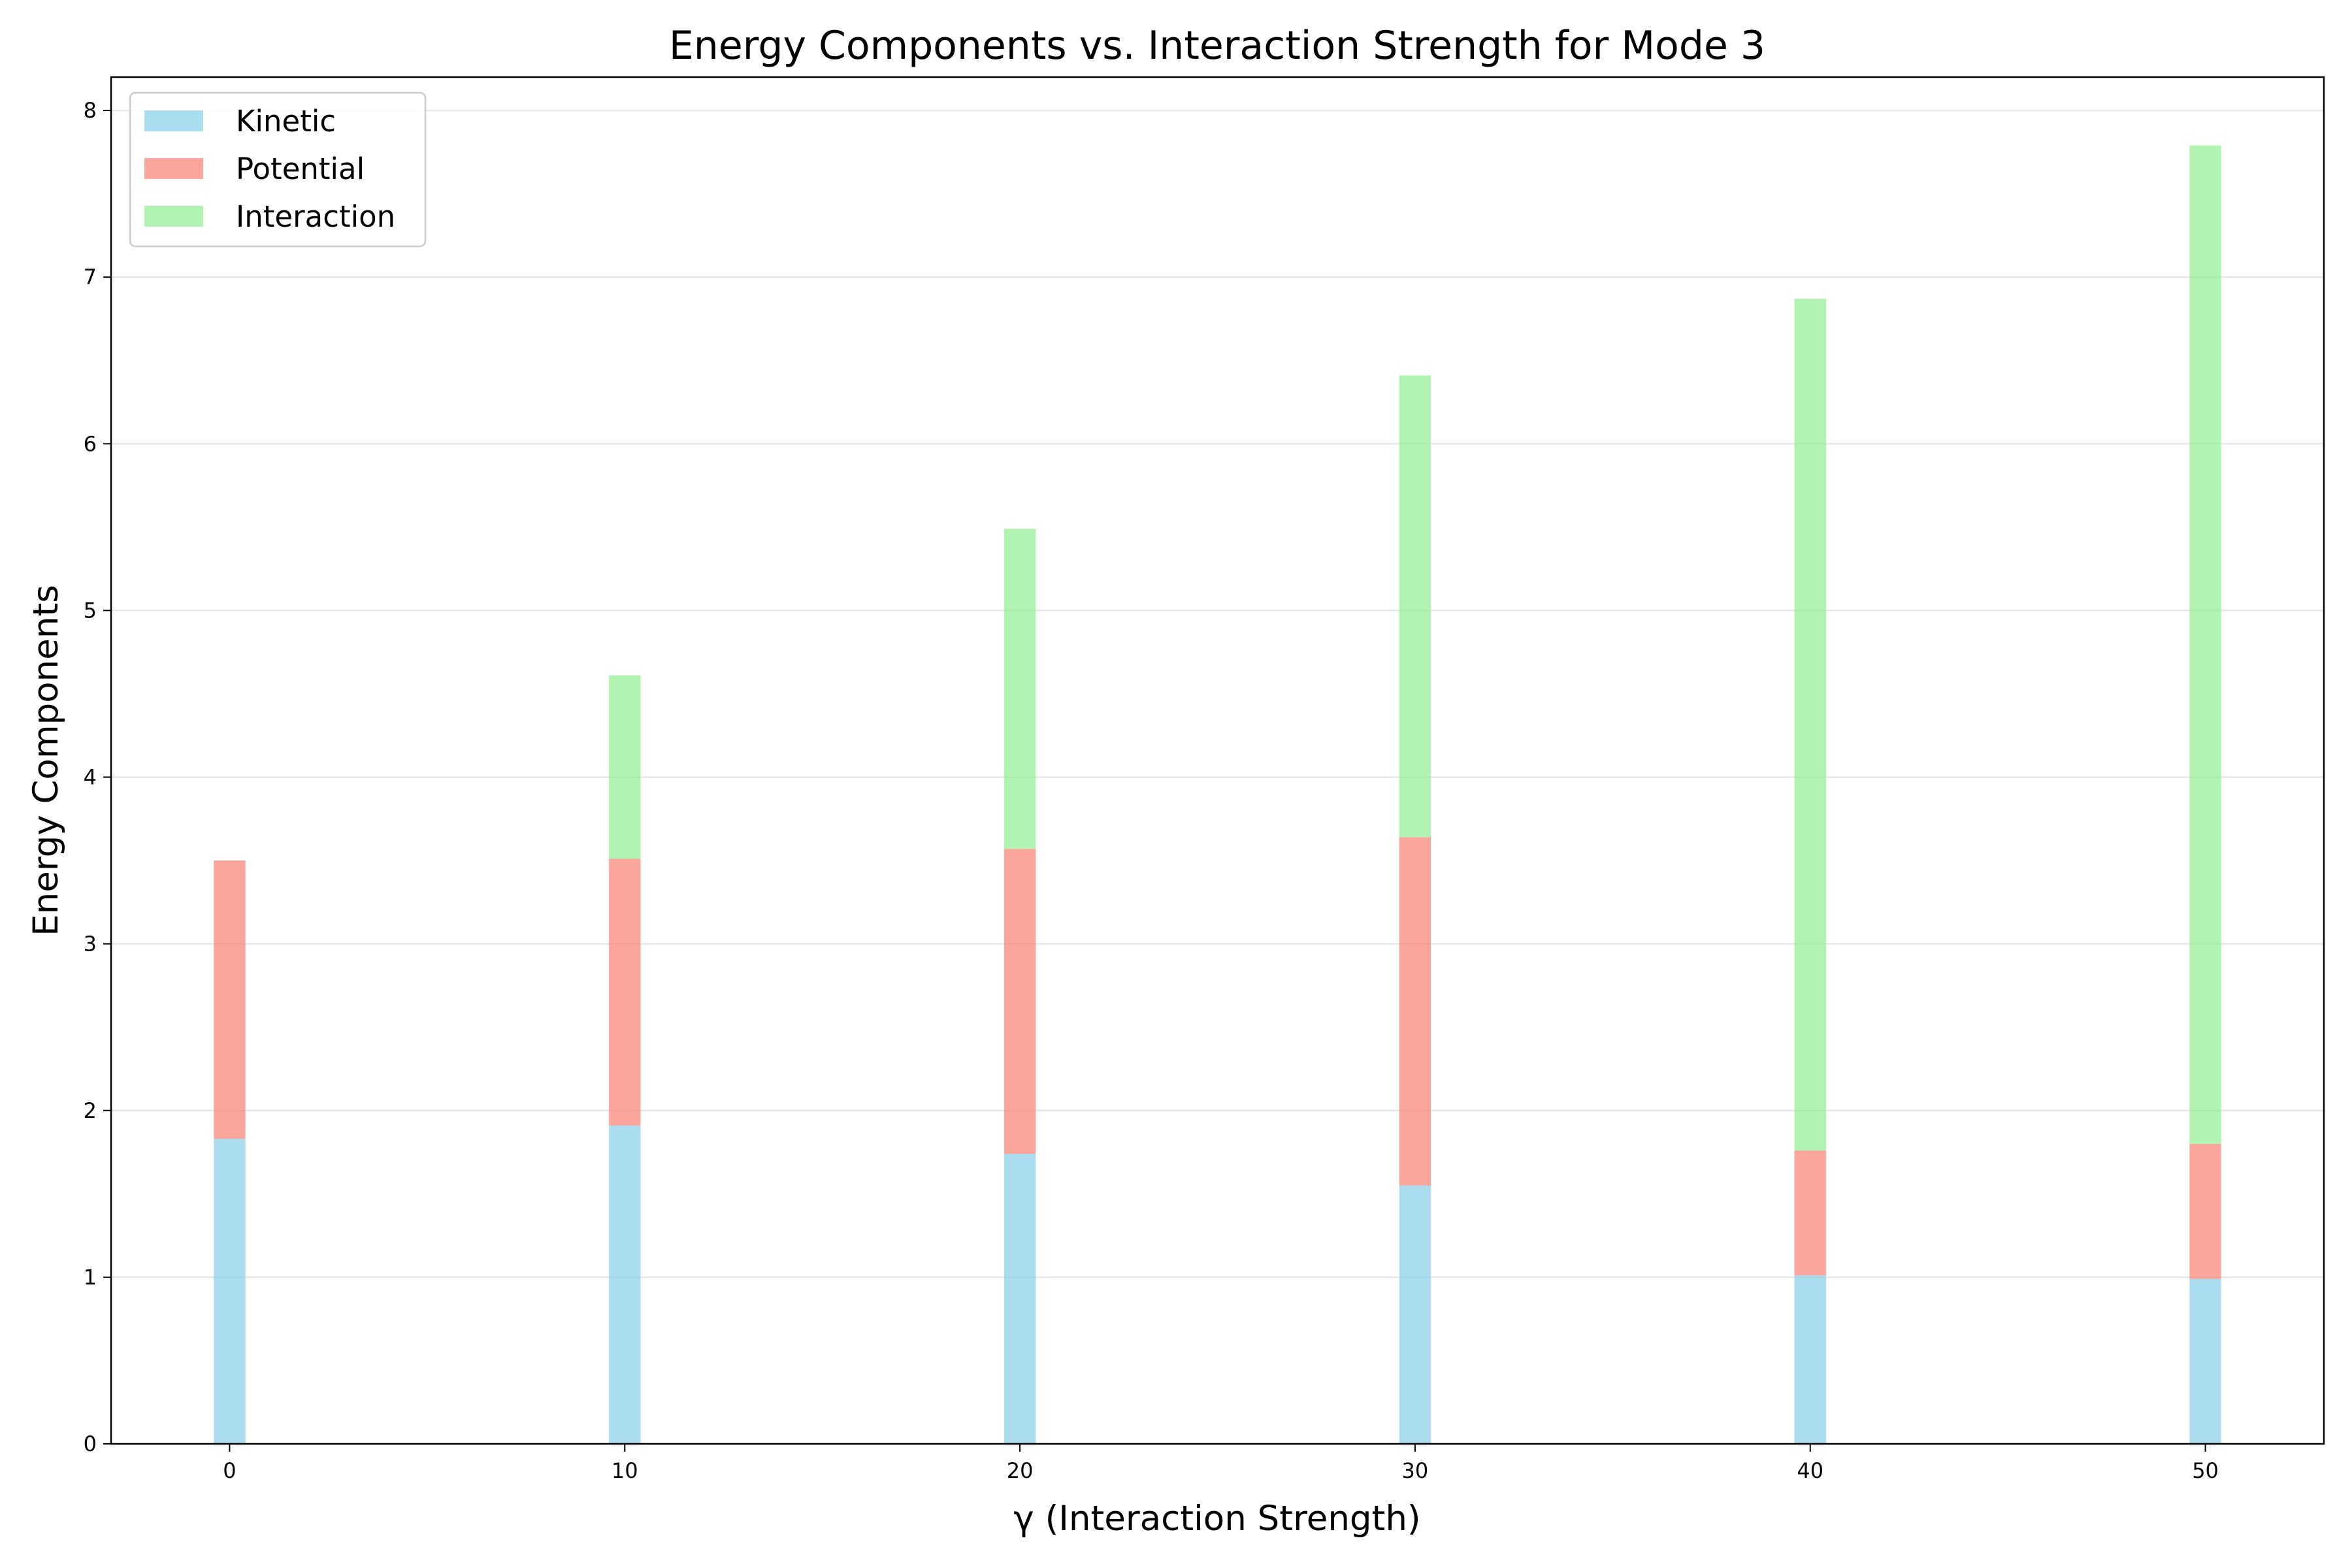 The height and width of the screenshot is (1568, 2352). What do you see at coordinates (300, 169) in the screenshot?
I see `legend-label-potential: Potential` at bounding box center [300, 169].